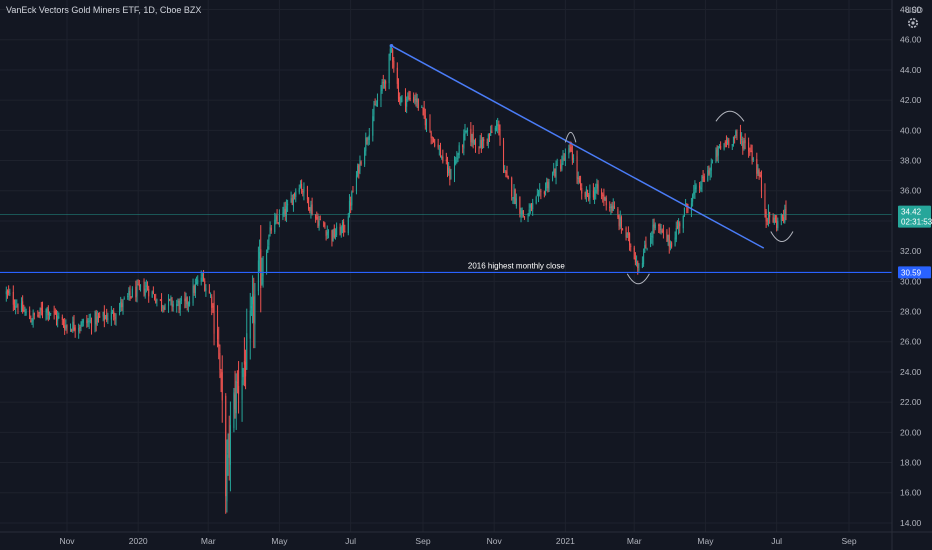 The width and height of the screenshot is (932, 550). I want to click on y-tick-label: 20.00, so click(911, 432).